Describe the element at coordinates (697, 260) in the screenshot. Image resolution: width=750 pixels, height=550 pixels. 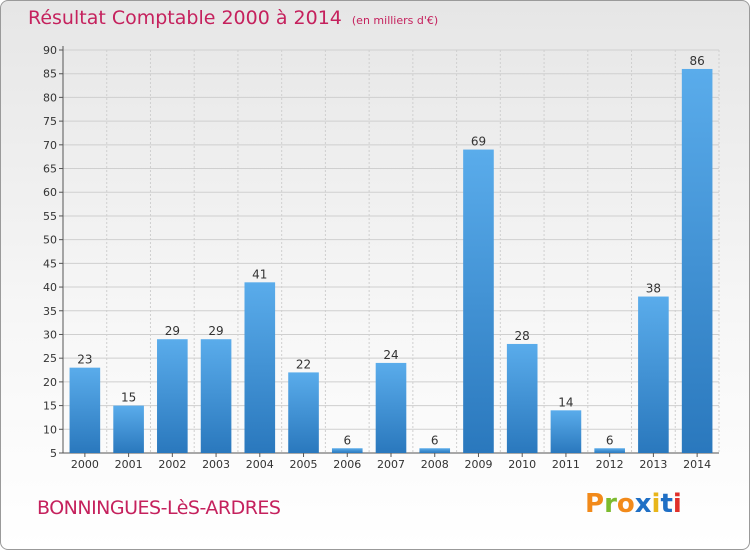
I see `bar-2014` at that location.